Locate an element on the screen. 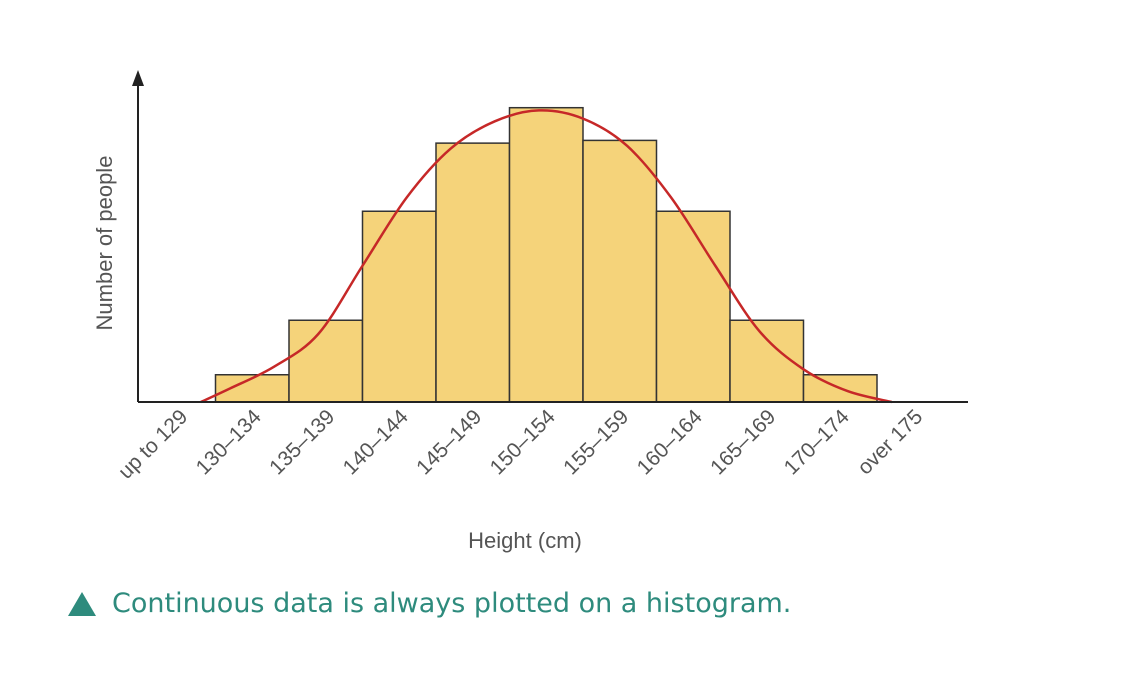  x-axis-title: Height (cm) is located at coordinates (525, 540).